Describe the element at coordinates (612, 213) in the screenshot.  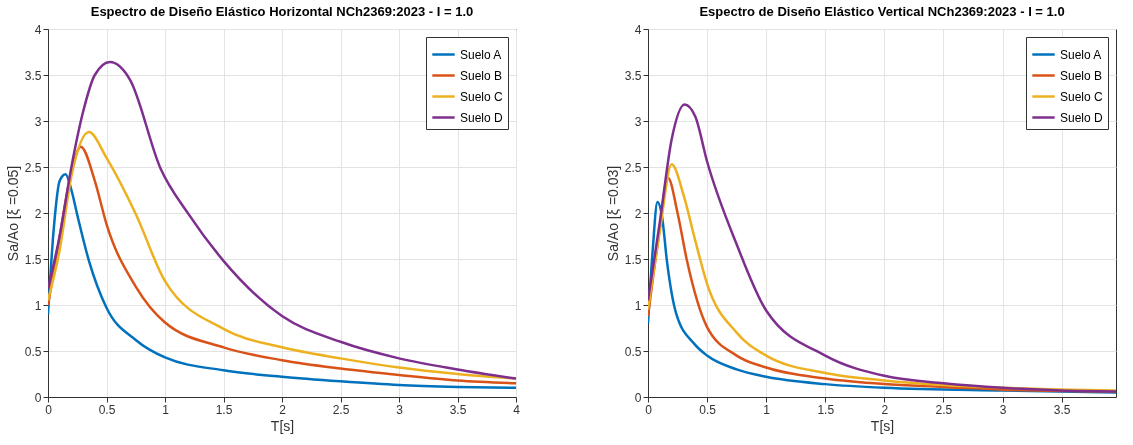
I see `y-axis-title: Sa/Ao [ξ =0.03]` at that location.